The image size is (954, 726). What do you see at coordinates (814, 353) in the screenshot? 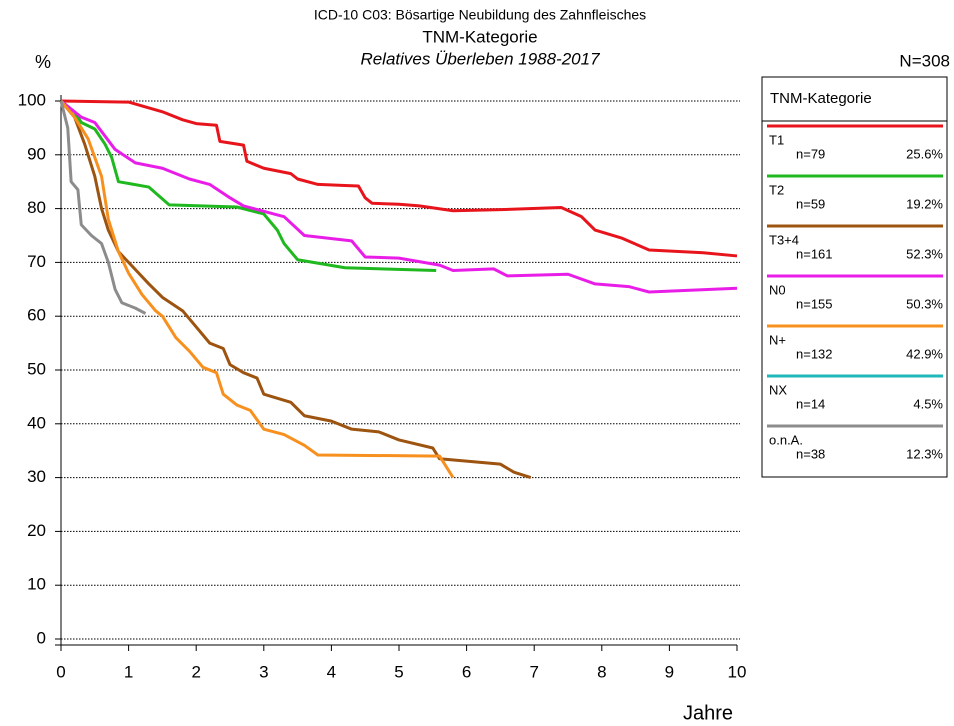
I see `legend-count: n=132` at bounding box center [814, 353].